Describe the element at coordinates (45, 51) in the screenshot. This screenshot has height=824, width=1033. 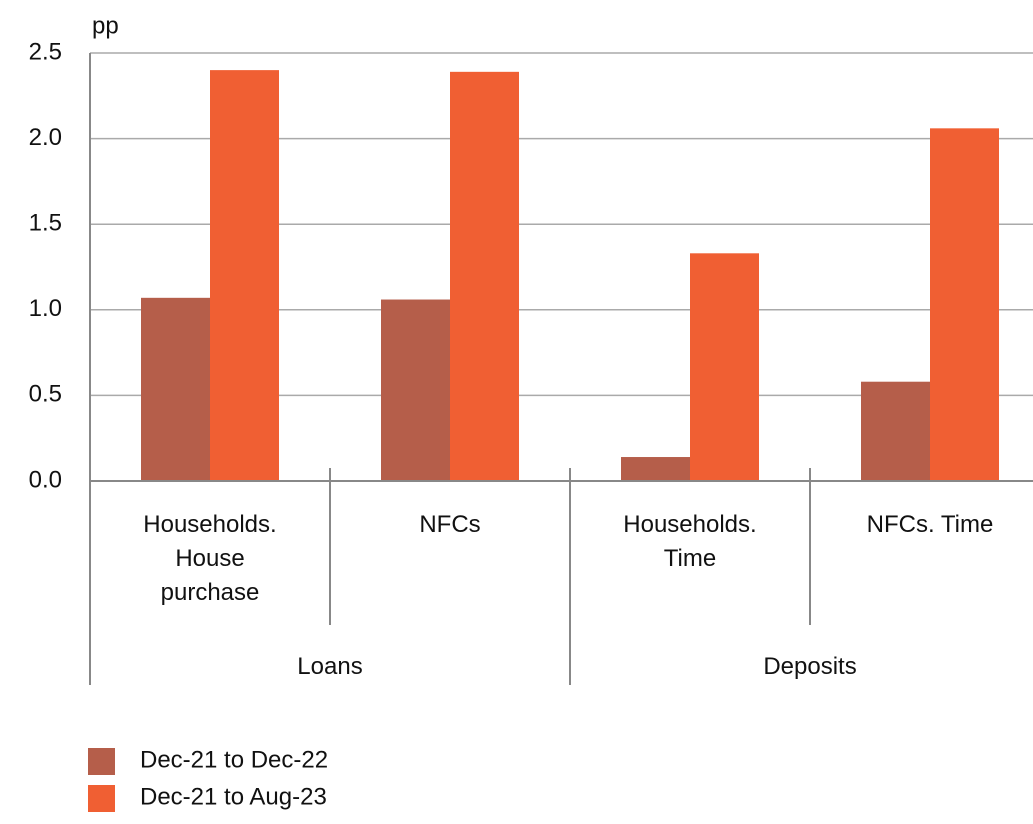
I see `y-tick-label: 2.5` at that location.